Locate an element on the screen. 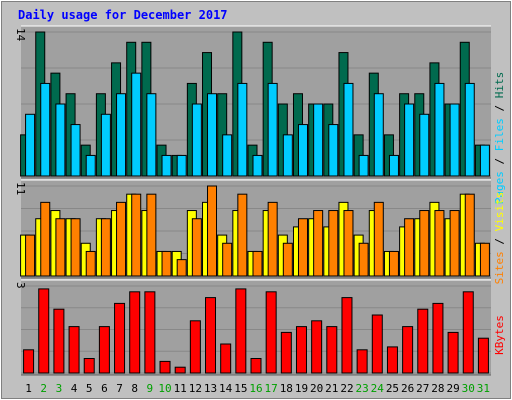 This screenshot has width=512, height=400. x-tick-label-3: 3 is located at coordinates (59, 388).